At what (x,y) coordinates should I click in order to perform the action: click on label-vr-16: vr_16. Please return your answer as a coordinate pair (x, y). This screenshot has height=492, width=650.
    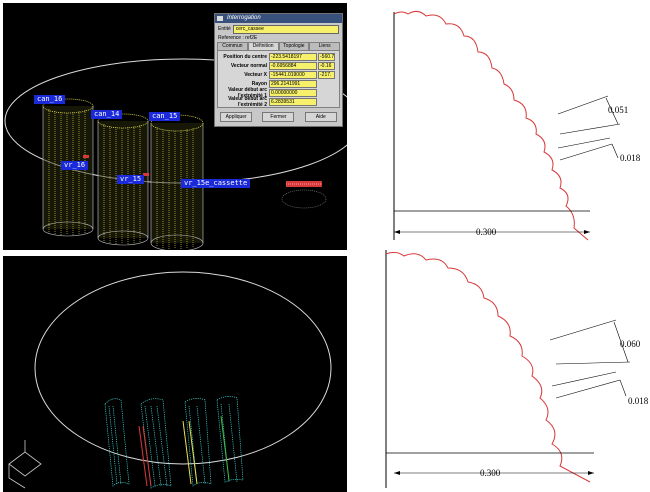
    Looking at the image, I should click on (74, 165).